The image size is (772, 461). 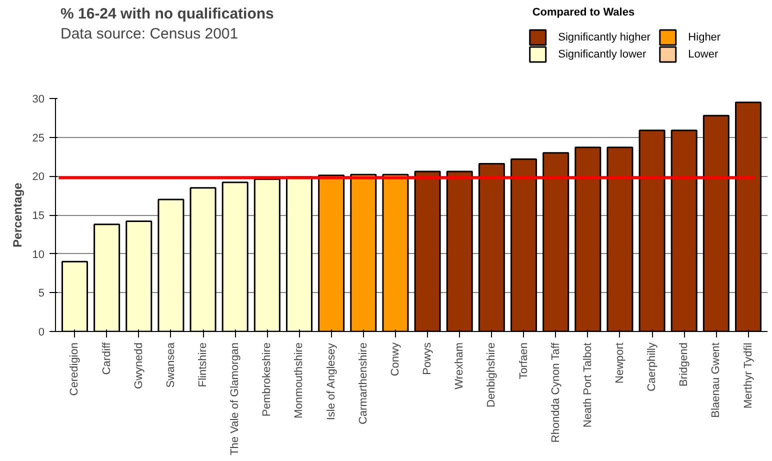 What do you see at coordinates (331, 381) in the screenshot?
I see `x-tick-label: Isle of Anglesey` at bounding box center [331, 381].